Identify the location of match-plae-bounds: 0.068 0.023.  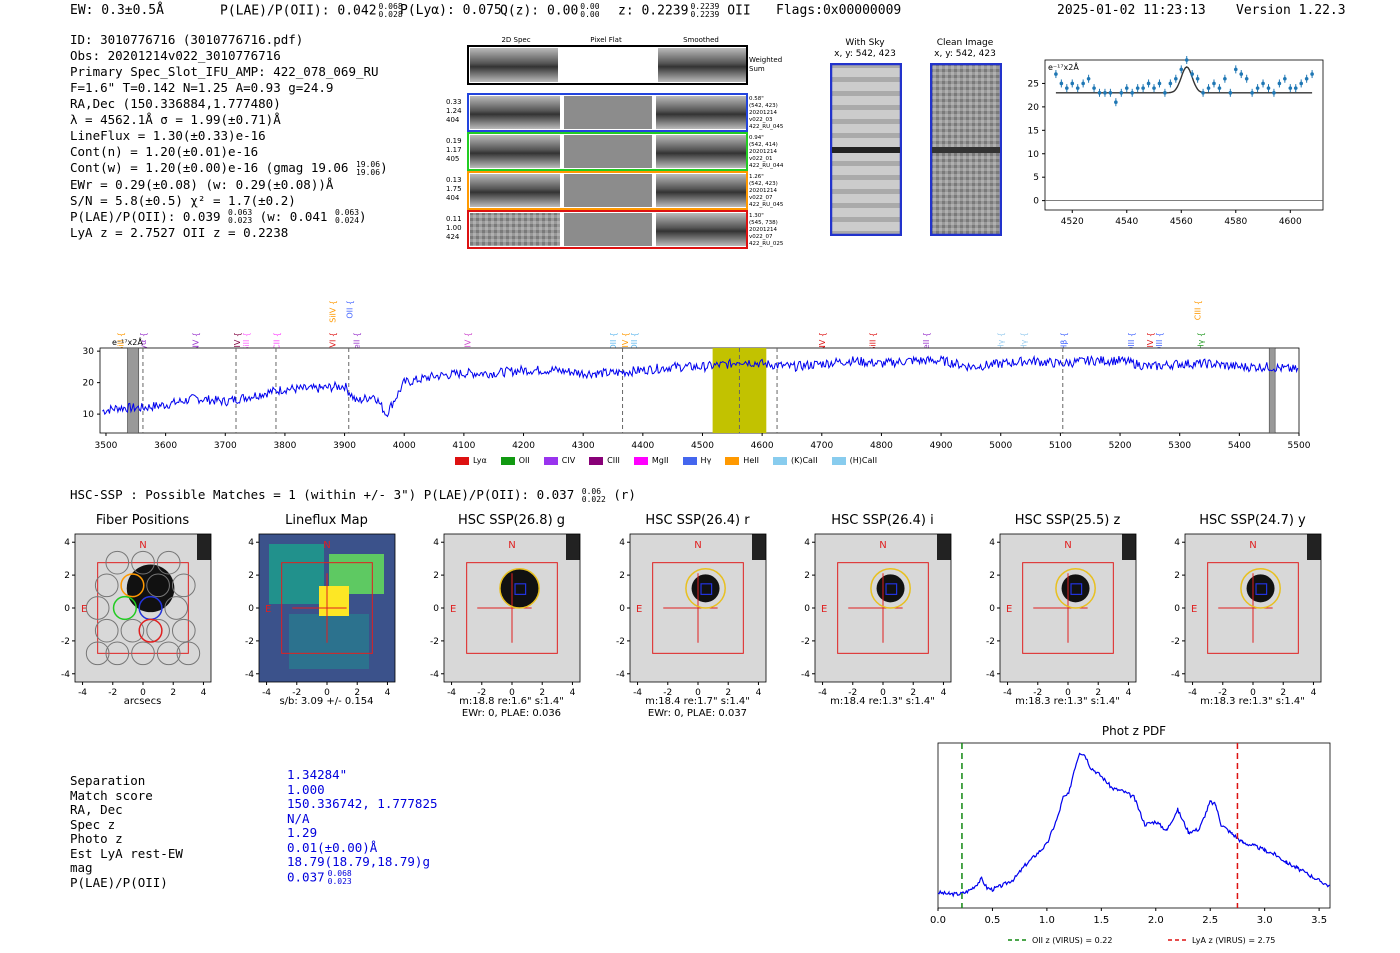
(339, 877).